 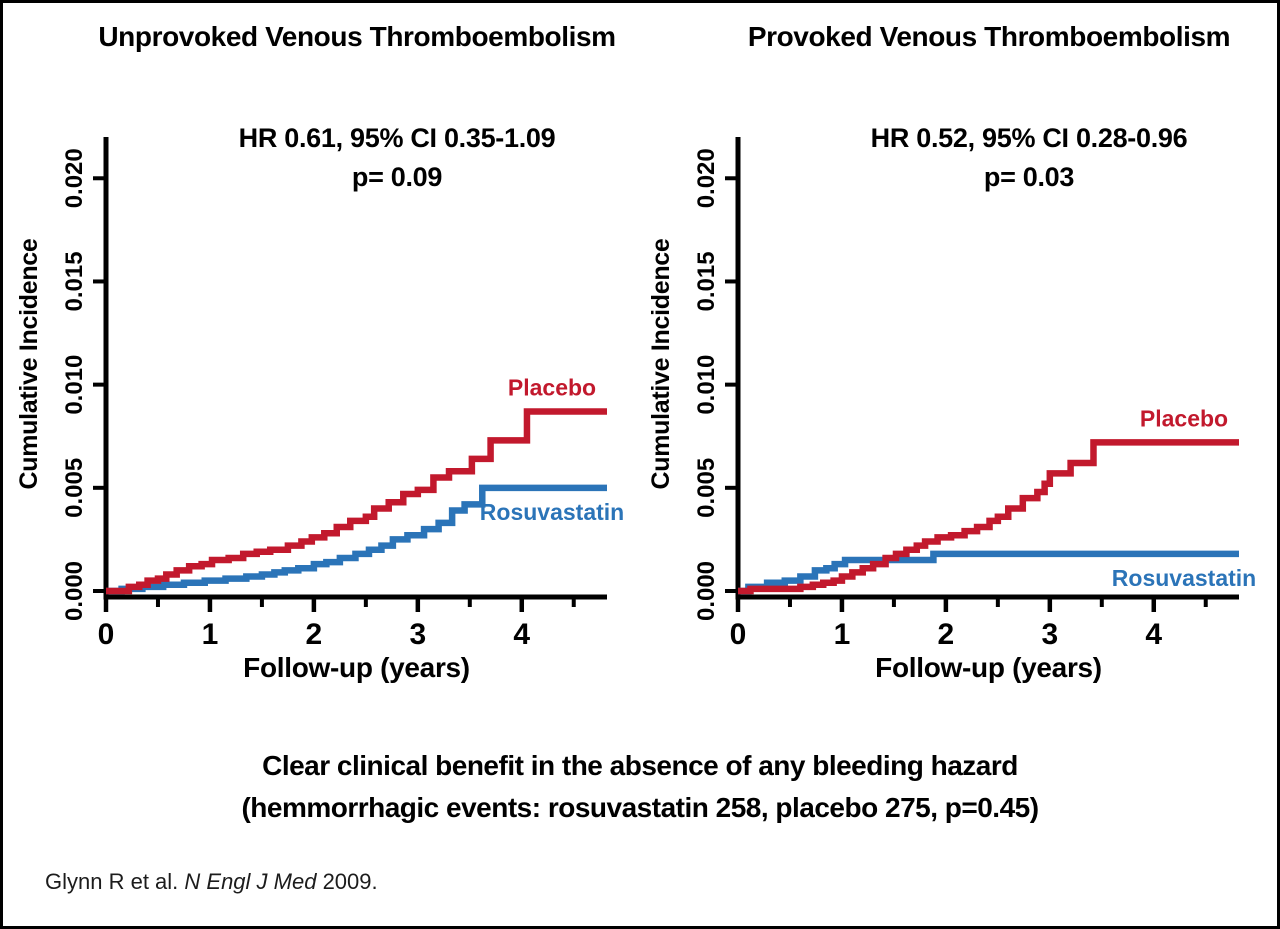 I want to click on citation-year: 2009., so click(x=347, y=881).